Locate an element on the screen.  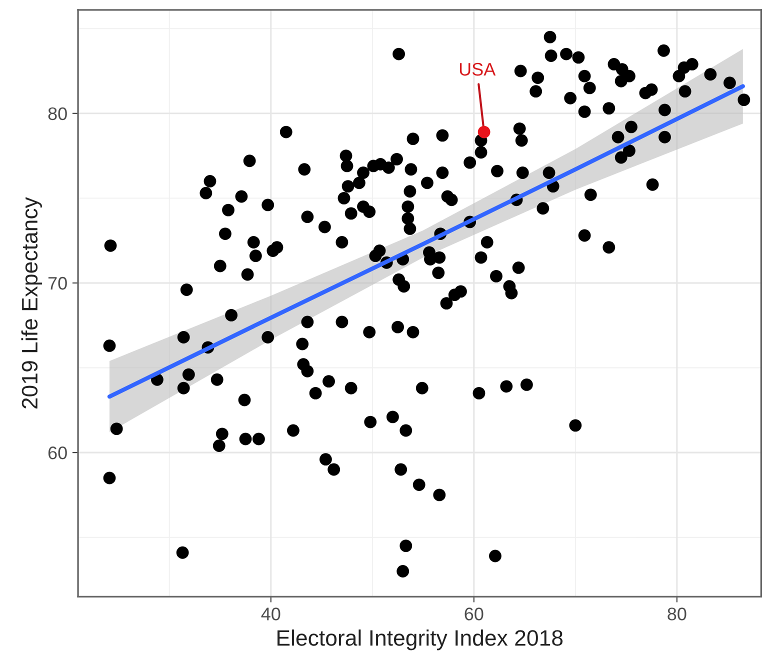
y-tick-label: 70 is located at coordinates (57, 283).